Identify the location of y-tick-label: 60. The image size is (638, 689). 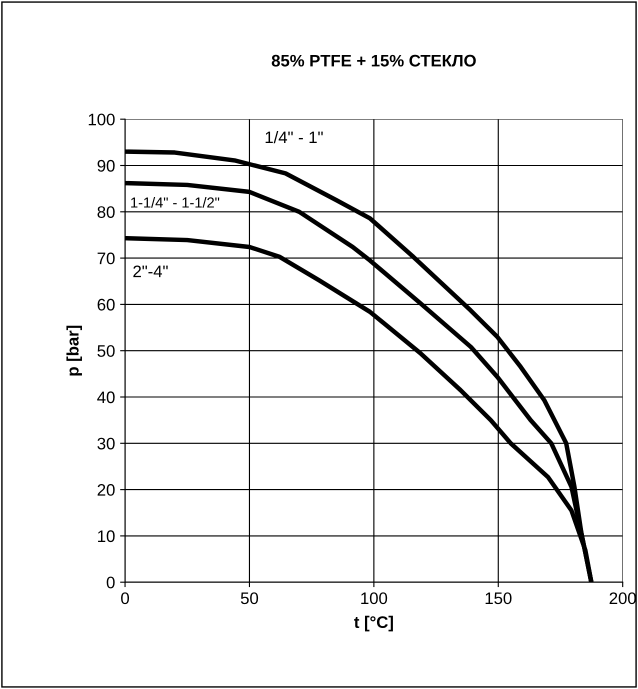
(106, 304).